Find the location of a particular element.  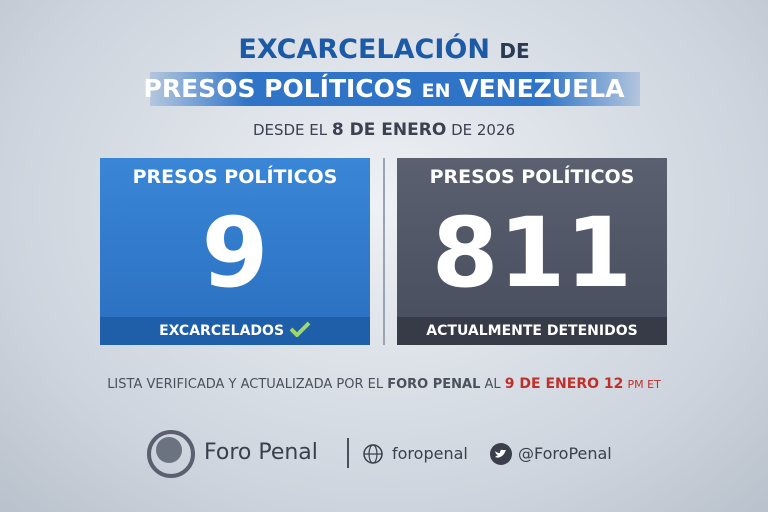

card-footer: EXCARCELADOS is located at coordinates (235, 331).